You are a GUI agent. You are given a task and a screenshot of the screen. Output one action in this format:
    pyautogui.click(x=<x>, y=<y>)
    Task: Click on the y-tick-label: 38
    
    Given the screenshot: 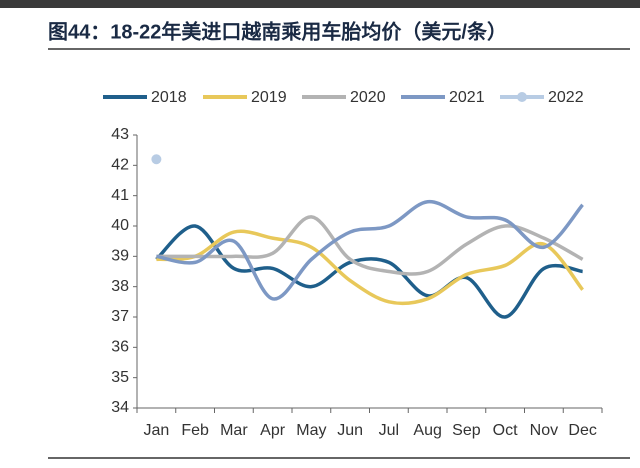 What is the action you would take?
    pyautogui.click(x=120, y=286)
    